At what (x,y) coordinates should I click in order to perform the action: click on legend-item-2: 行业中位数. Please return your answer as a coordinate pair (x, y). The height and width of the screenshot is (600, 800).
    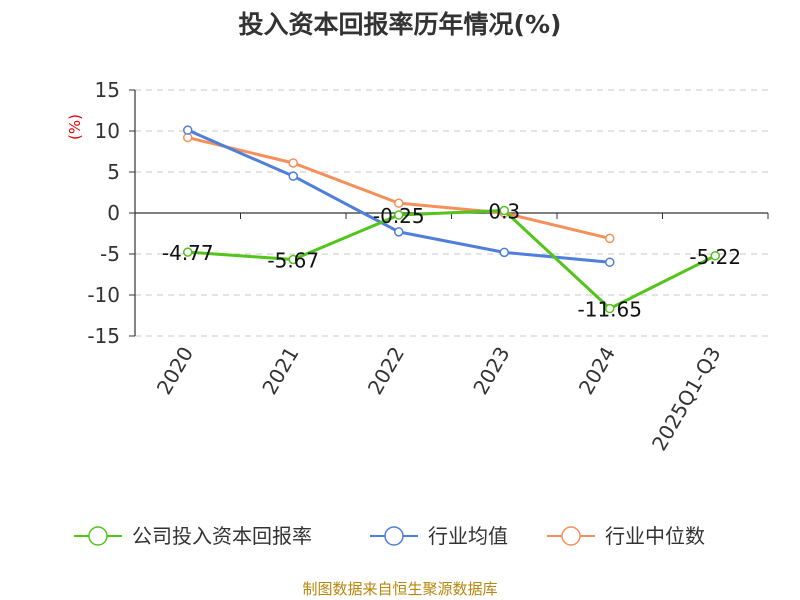
    Looking at the image, I should click on (626, 536).